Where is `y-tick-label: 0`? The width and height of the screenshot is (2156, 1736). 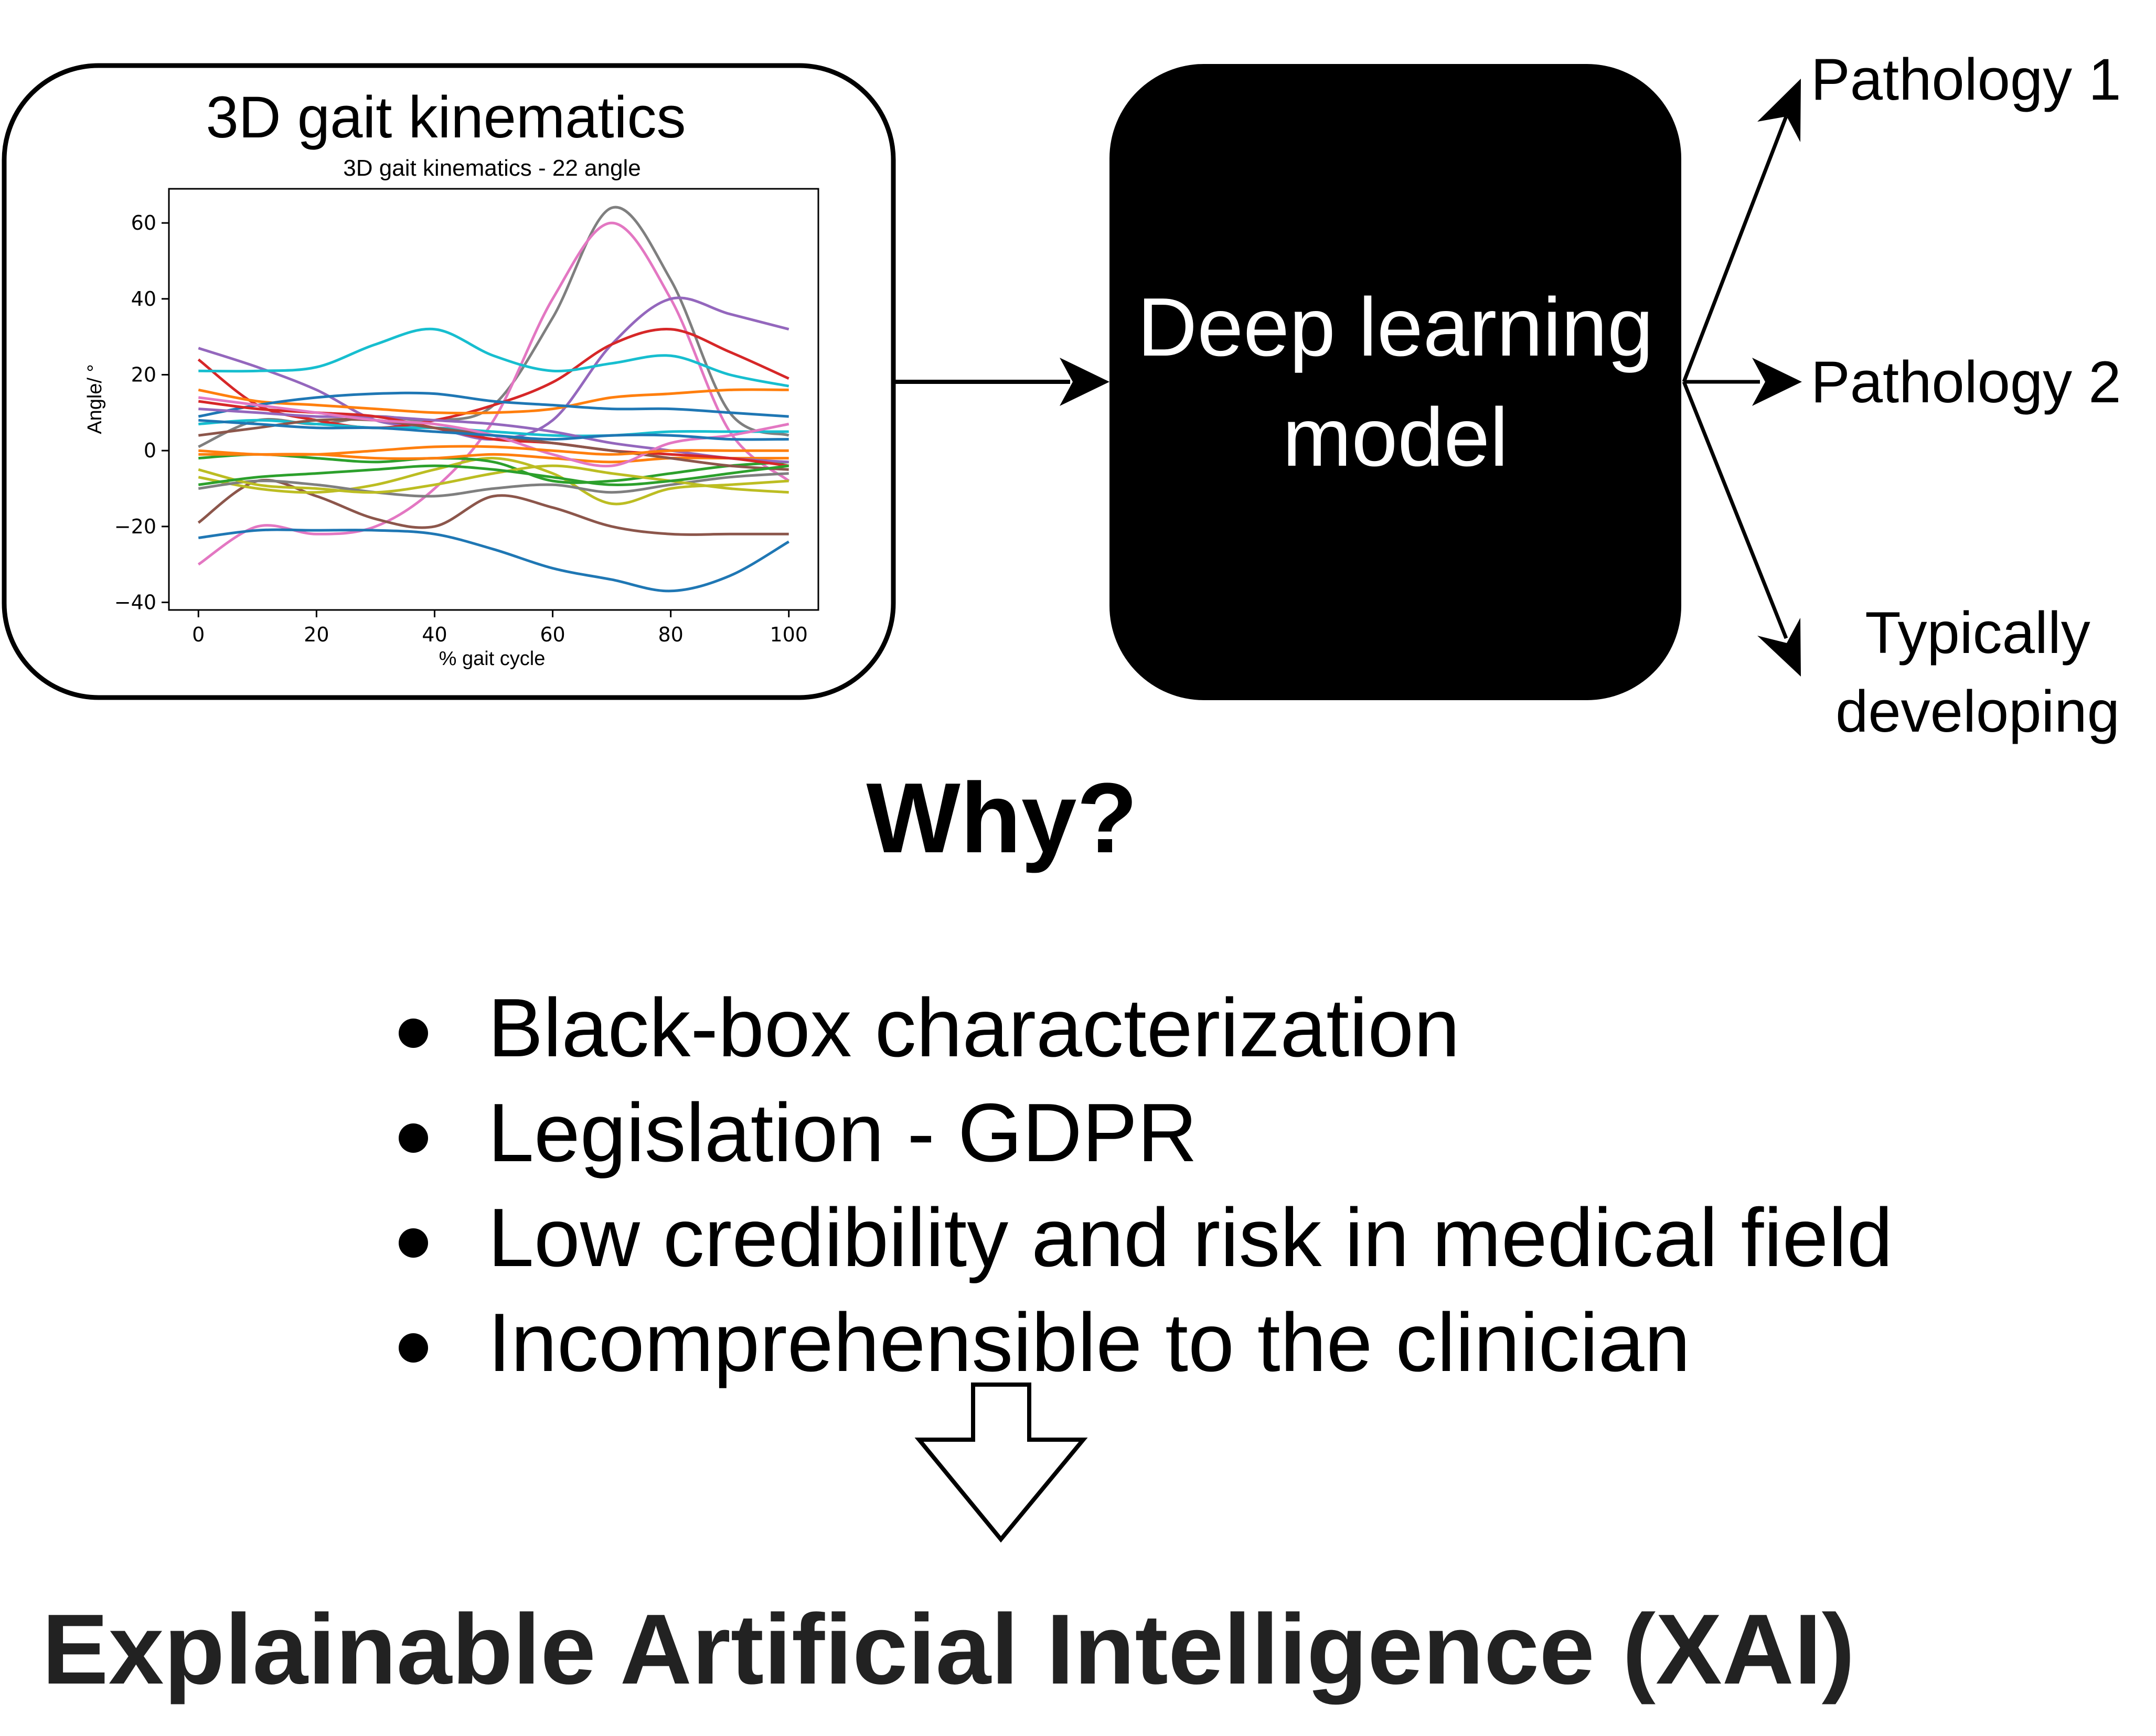 y-tick-label: 0 is located at coordinates (150, 450).